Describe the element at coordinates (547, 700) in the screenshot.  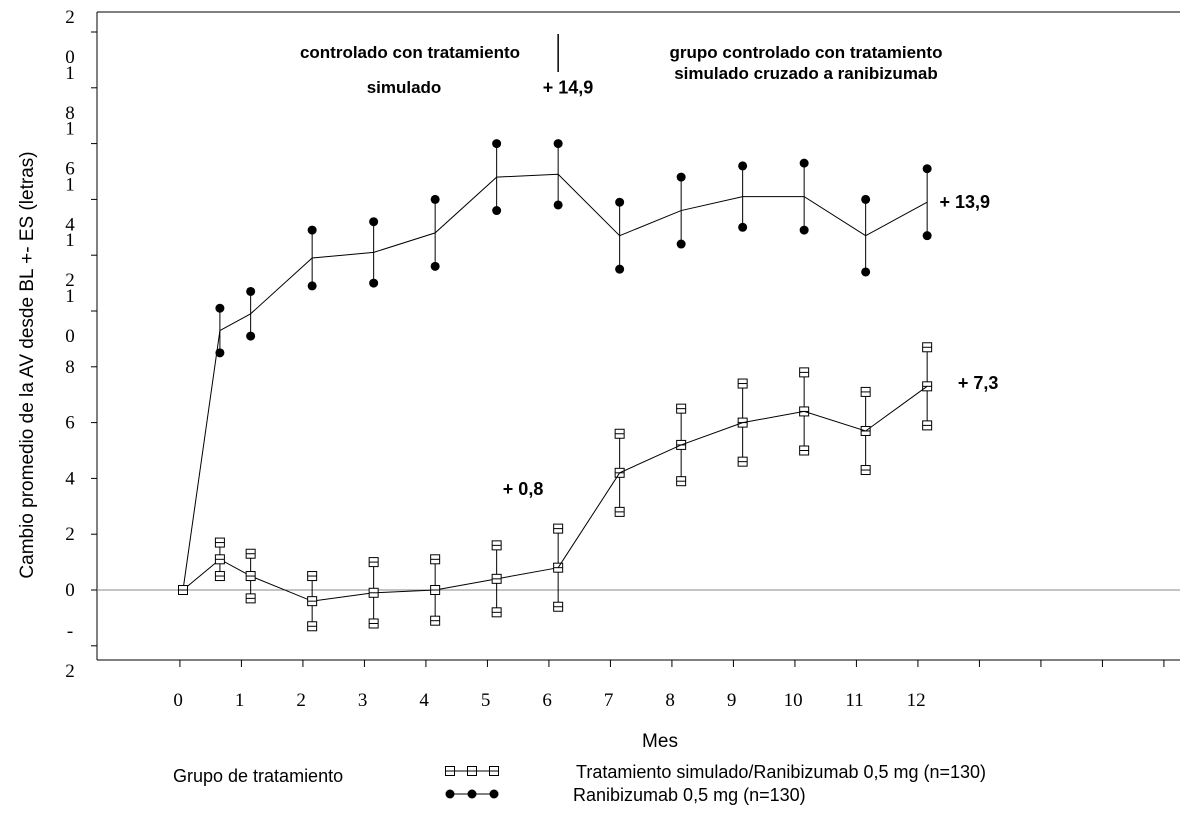
I see `x-tick-label: 6` at that location.